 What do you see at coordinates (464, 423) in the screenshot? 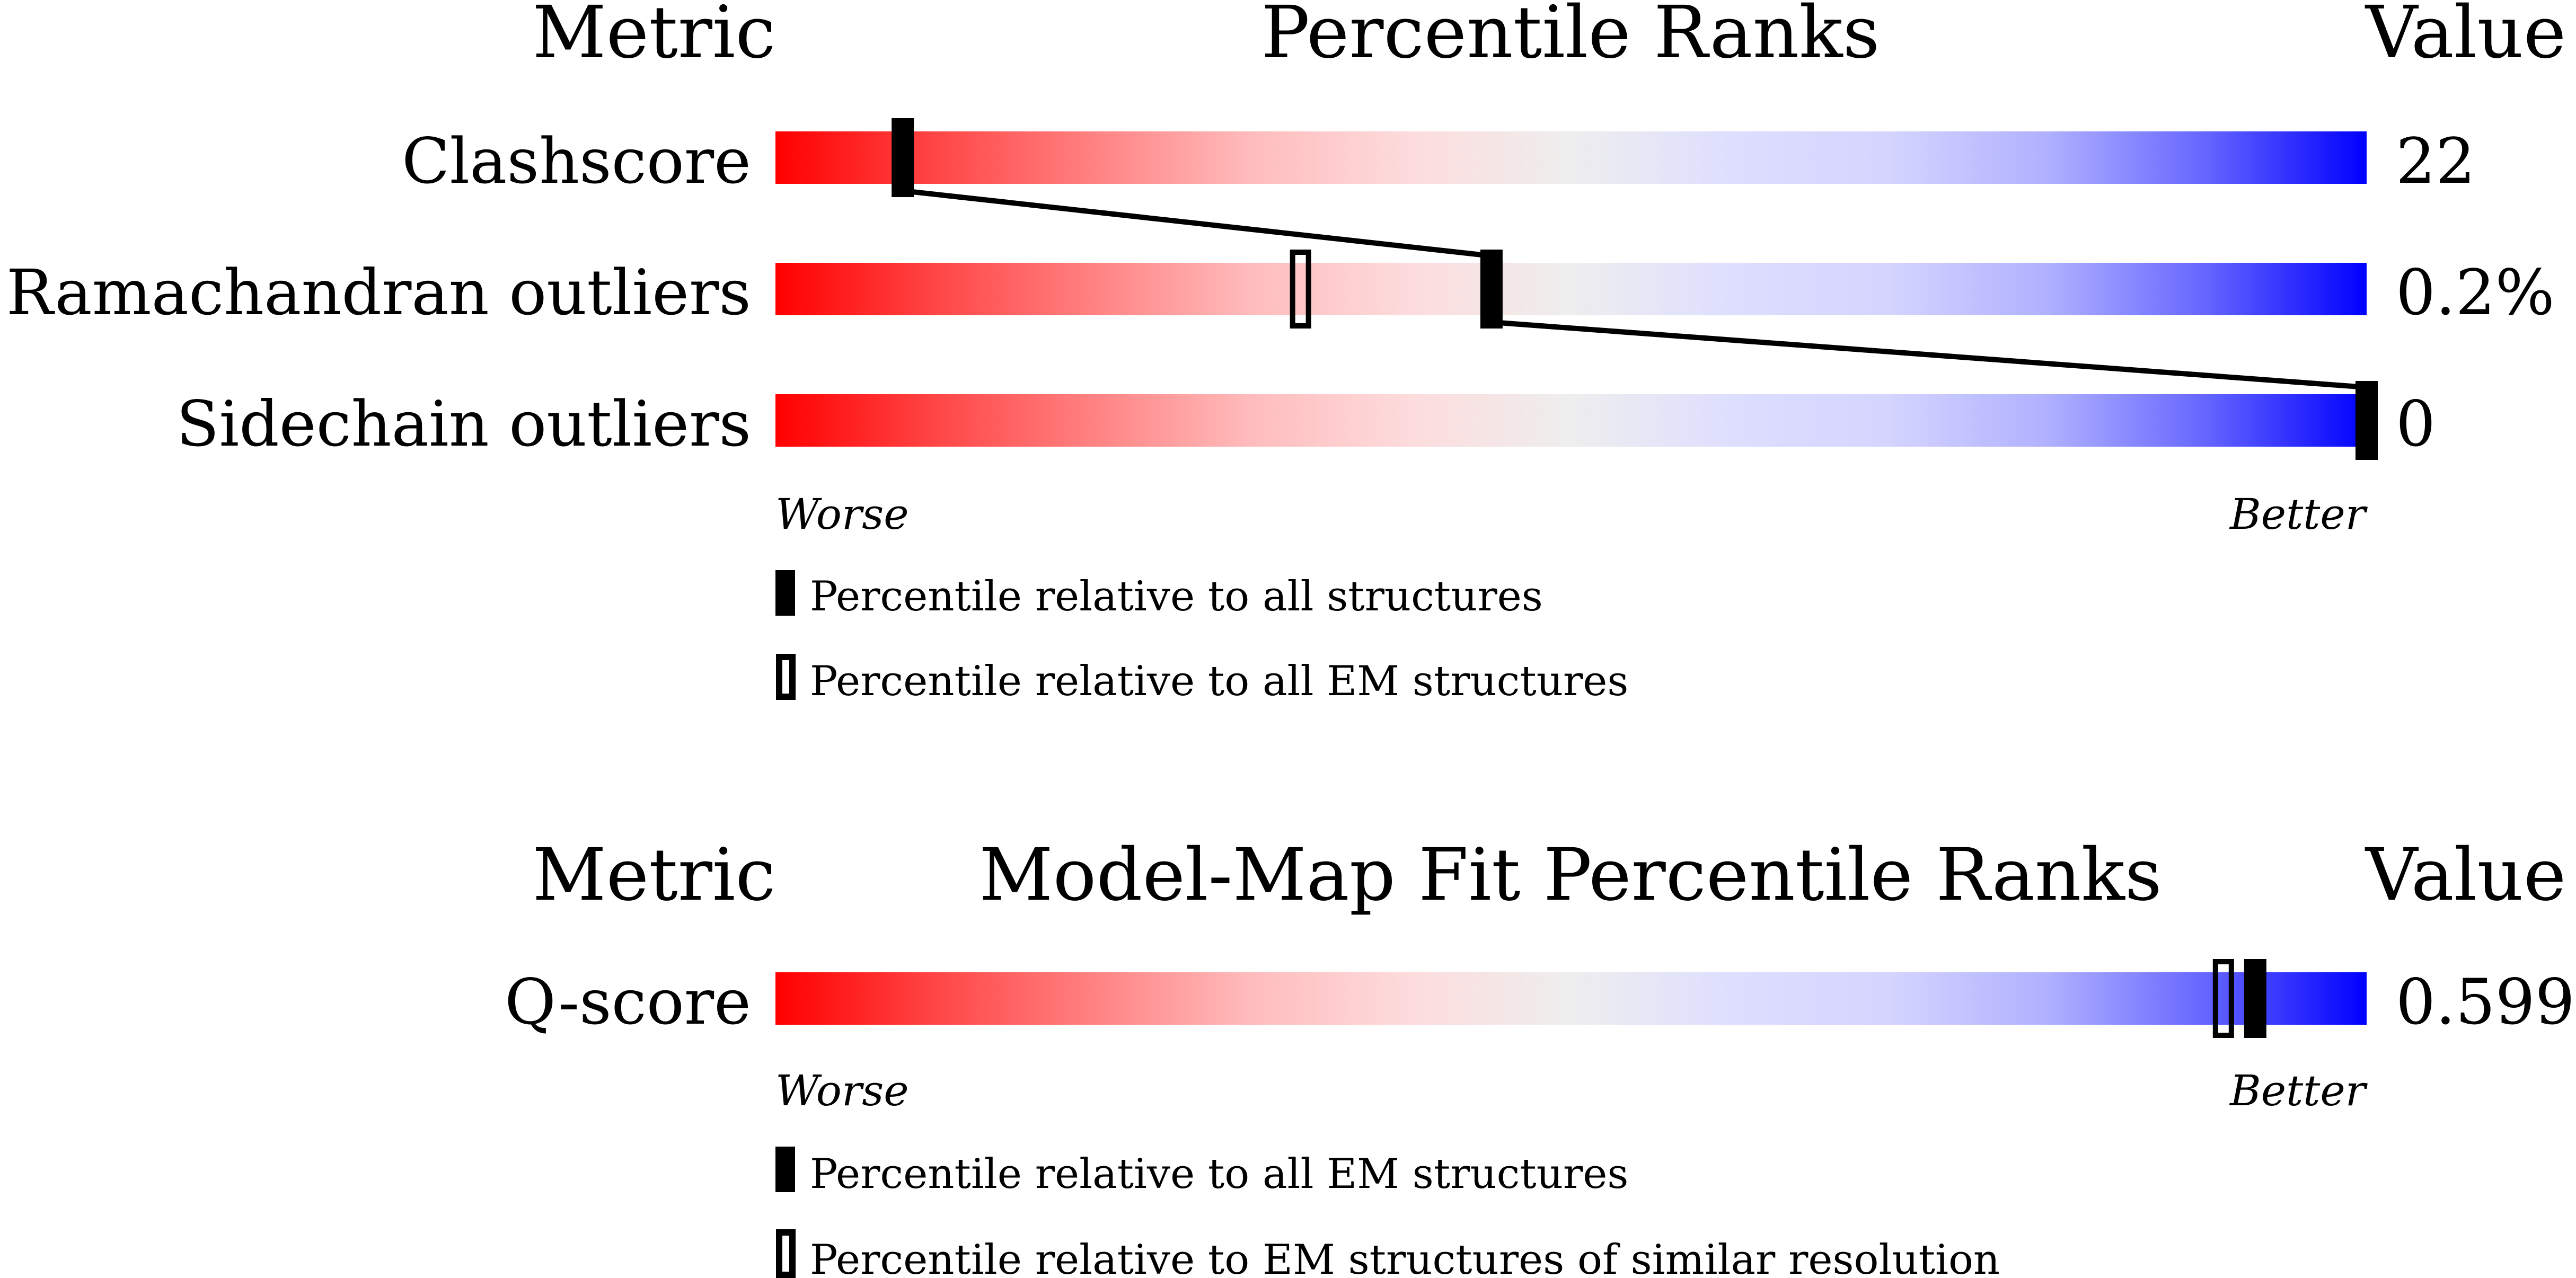
I see `metric-label: Sidechain outliers` at bounding box center [464, 423].